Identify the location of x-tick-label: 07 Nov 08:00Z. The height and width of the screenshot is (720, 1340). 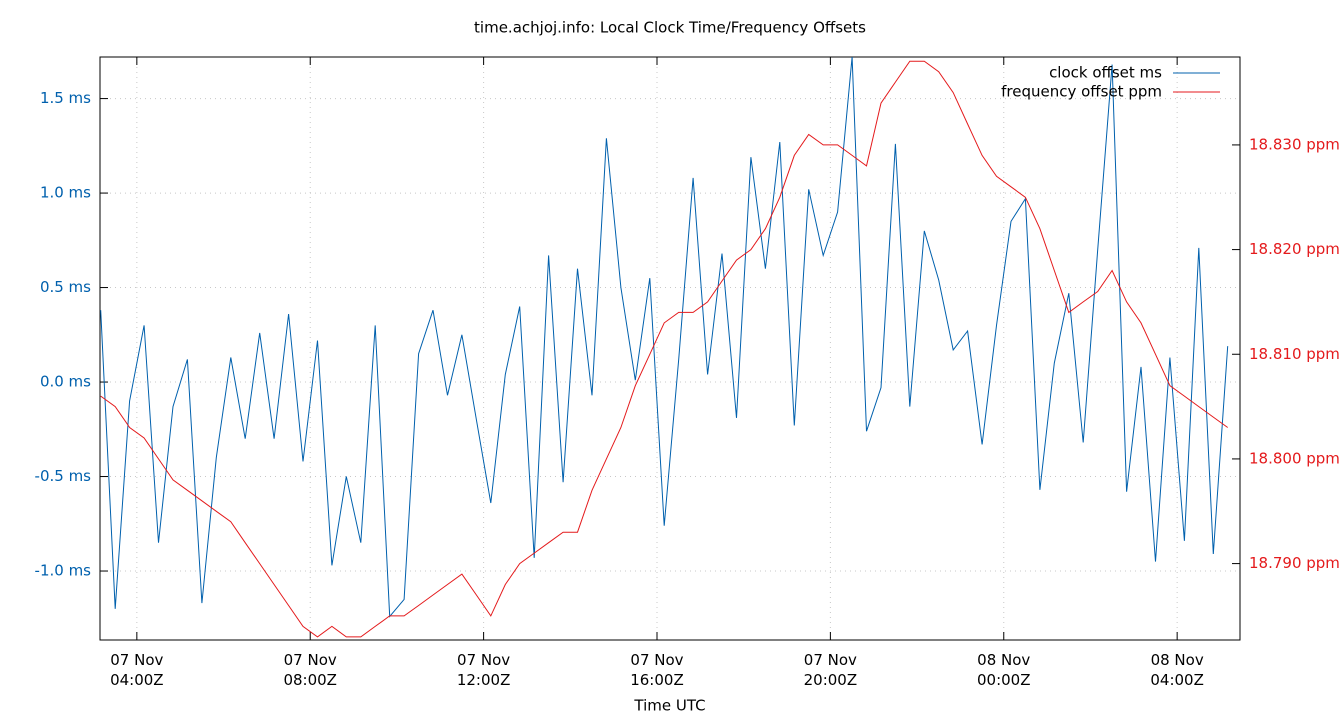
(310, 670).